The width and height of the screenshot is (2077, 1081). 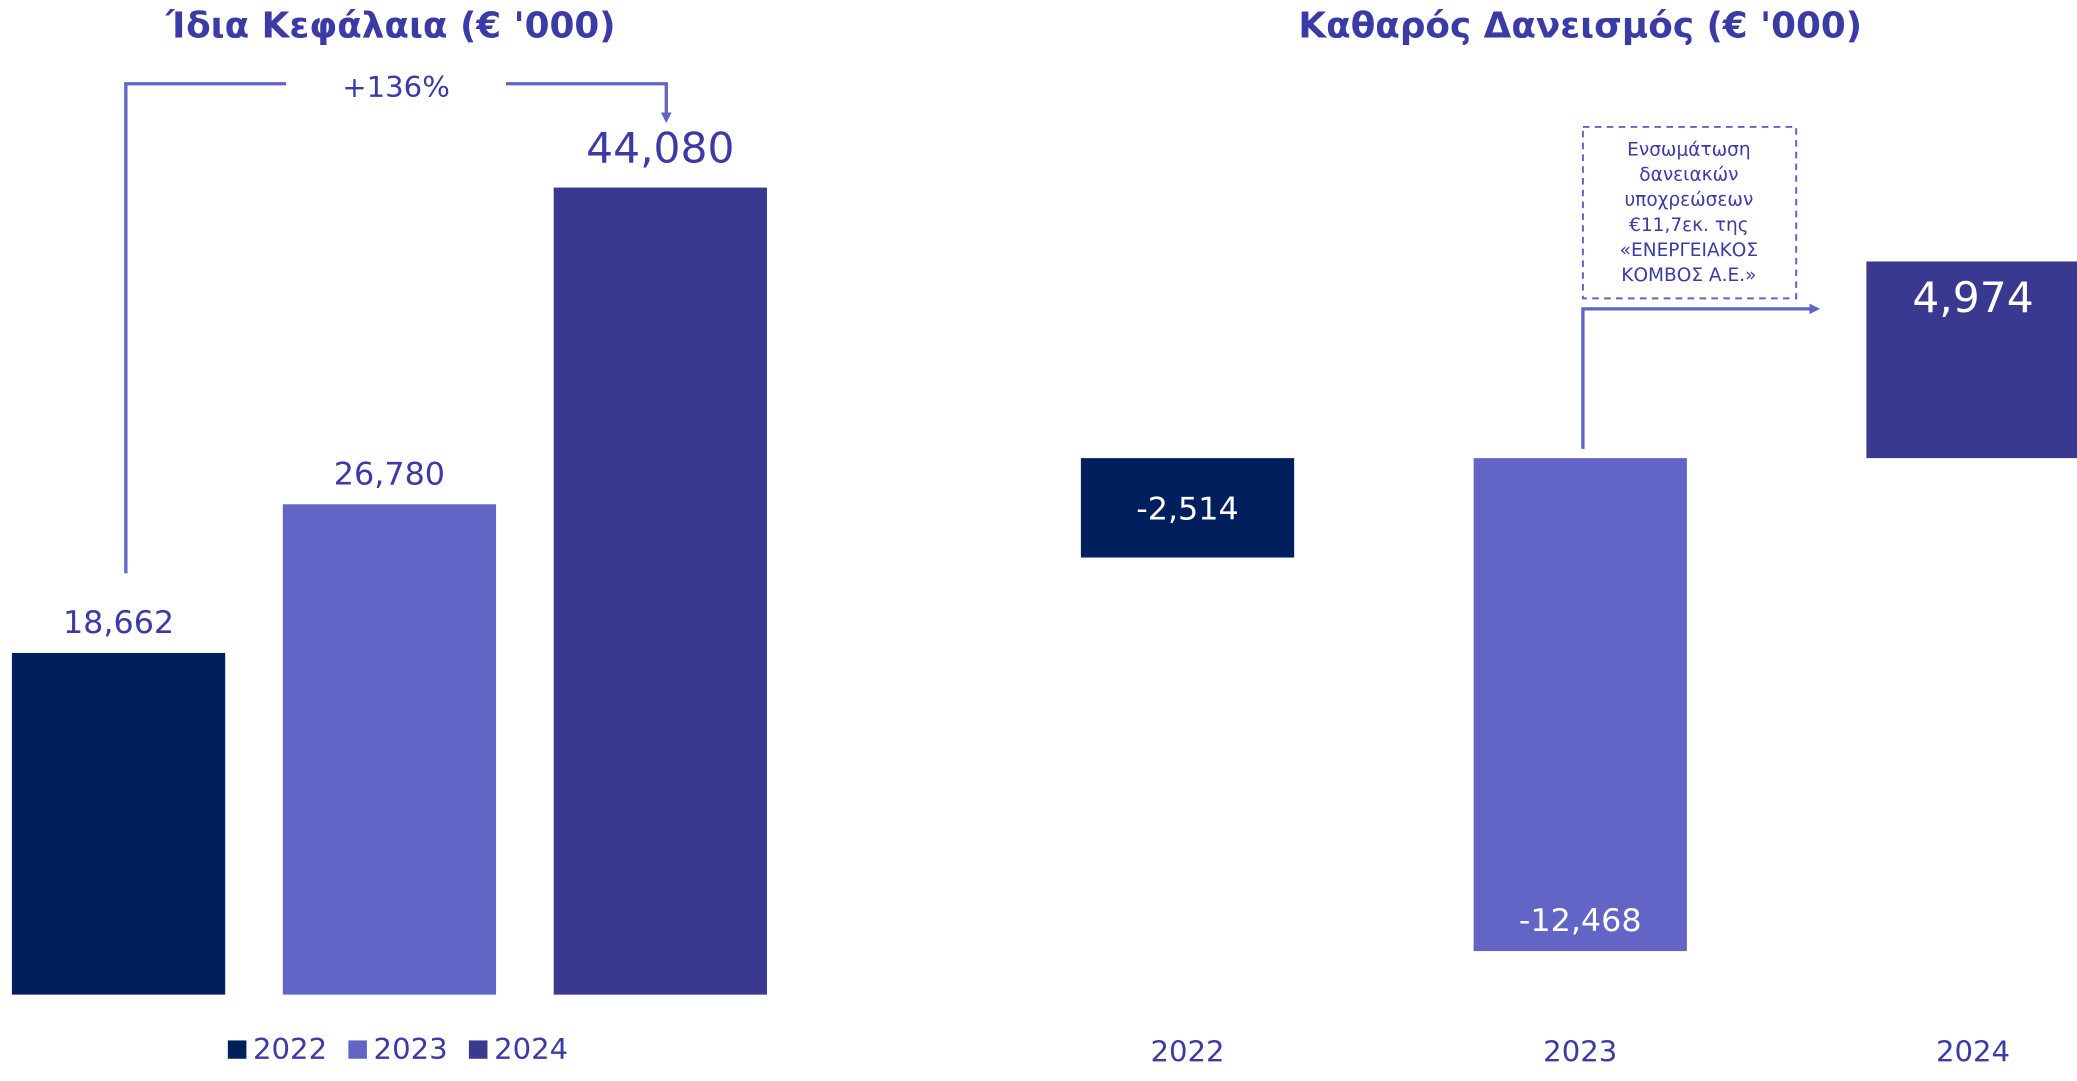 I want to click on value-label: -2,514, so click(x=1187, y=510).